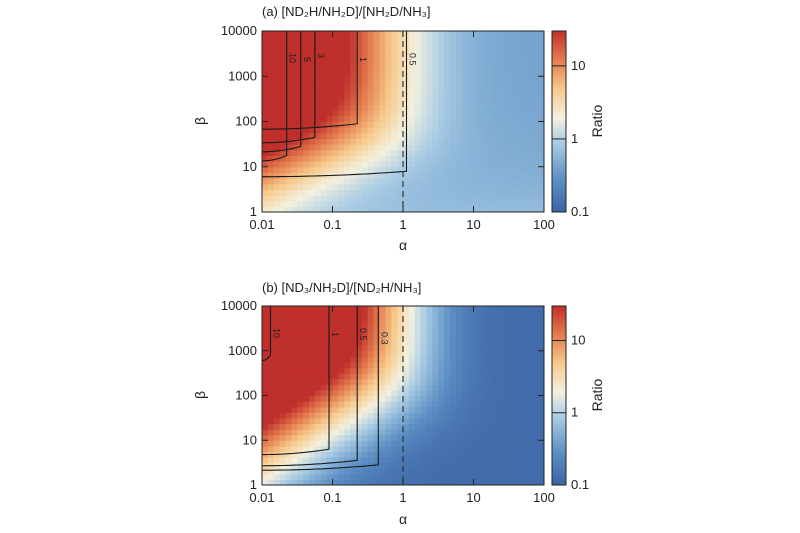 This screenshot has height=533, width=800. I want to click on y-tick-label: 1000, so click(242, 75).